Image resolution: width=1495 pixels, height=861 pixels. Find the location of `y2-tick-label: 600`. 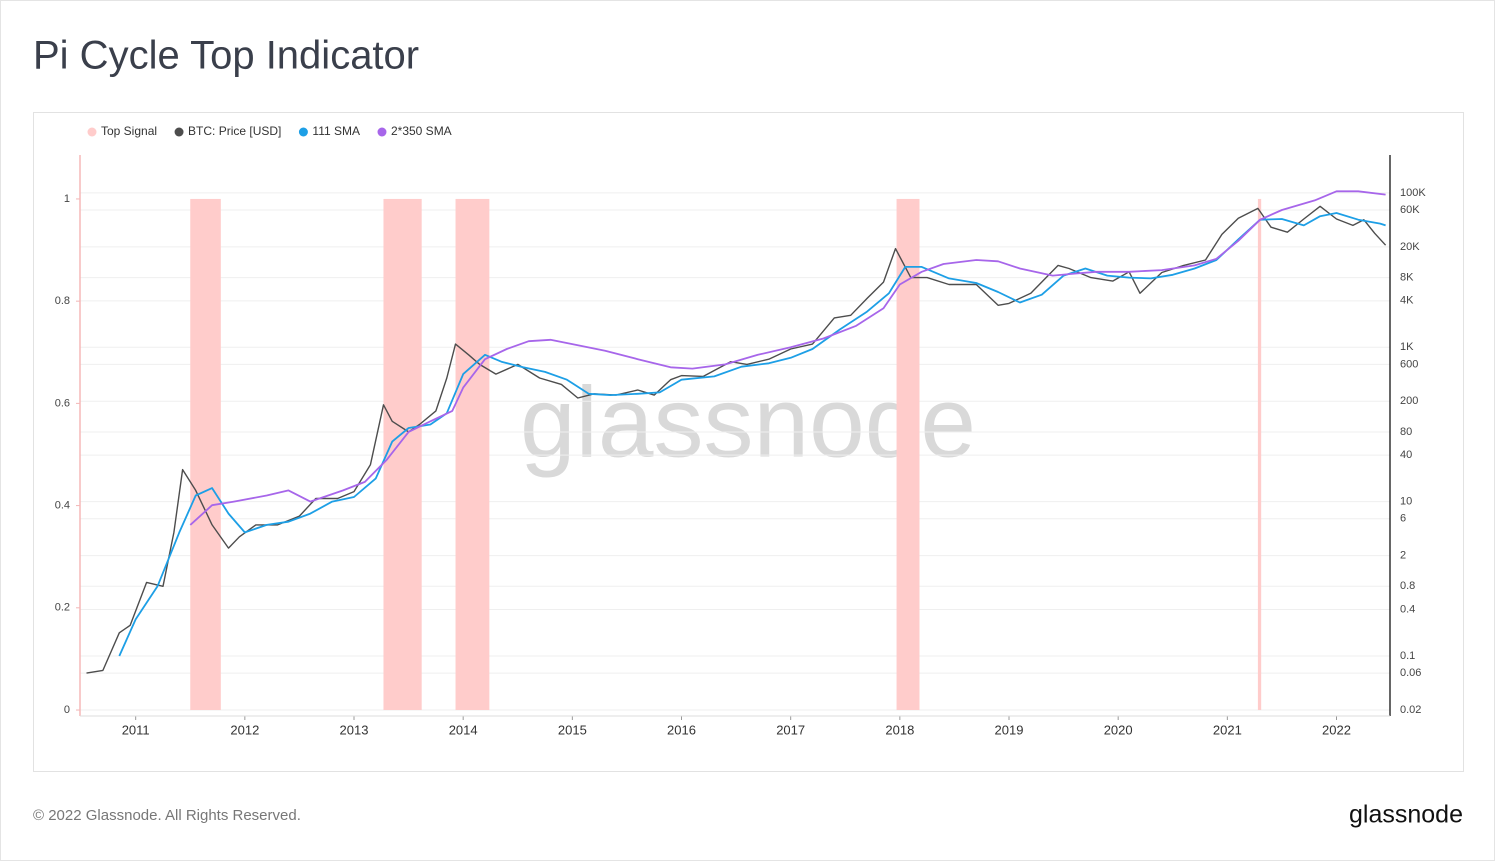

y2-tick-label: 600 is located at coordinates (1409, 364).